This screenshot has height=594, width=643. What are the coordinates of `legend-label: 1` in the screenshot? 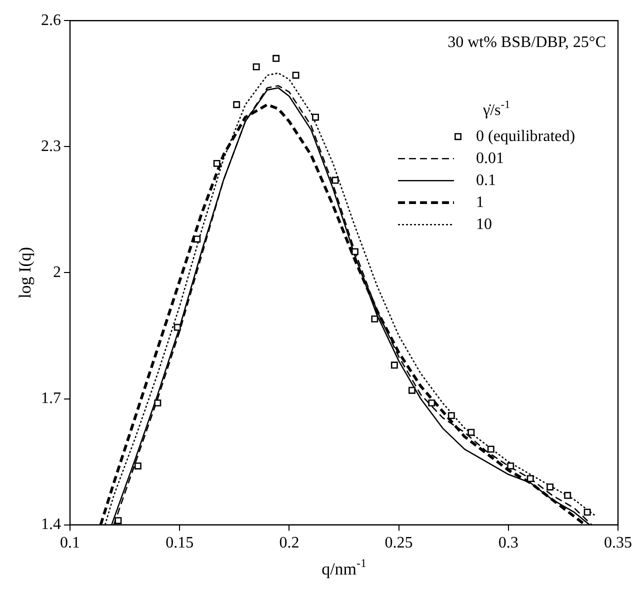 It's located at (480, 202).